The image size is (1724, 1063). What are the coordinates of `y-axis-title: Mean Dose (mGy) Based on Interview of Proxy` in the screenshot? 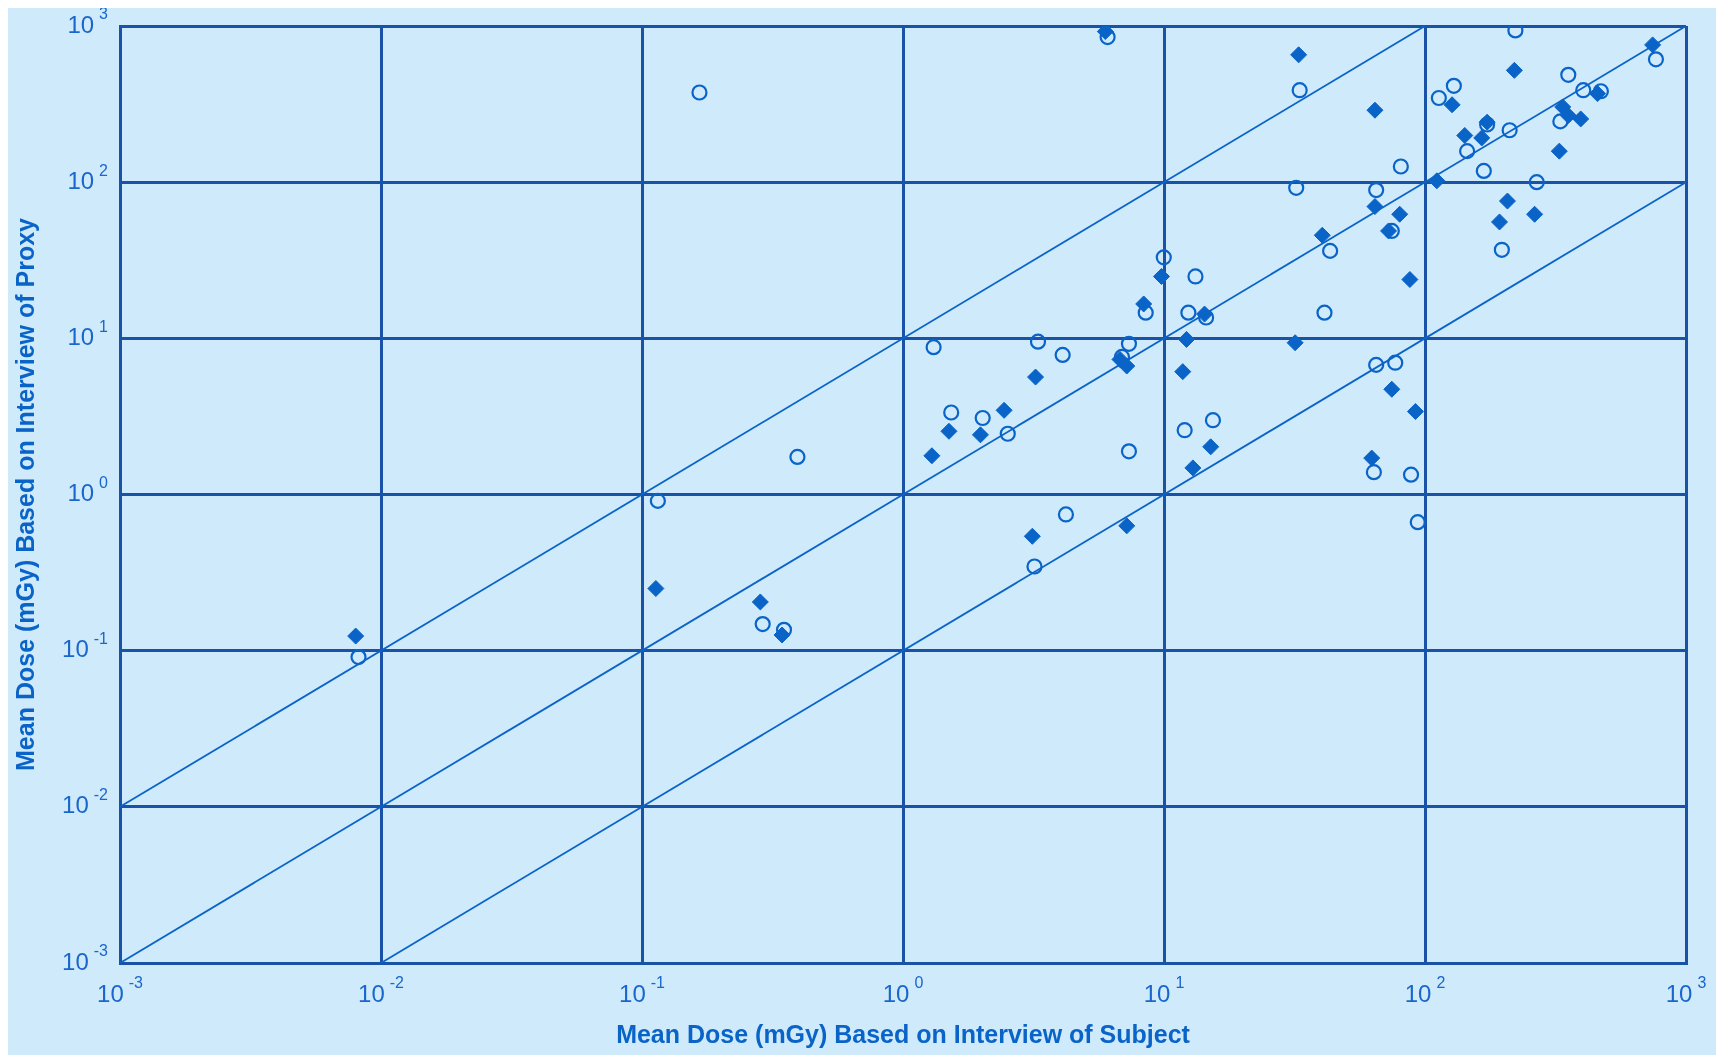 It's located at (24, 494).